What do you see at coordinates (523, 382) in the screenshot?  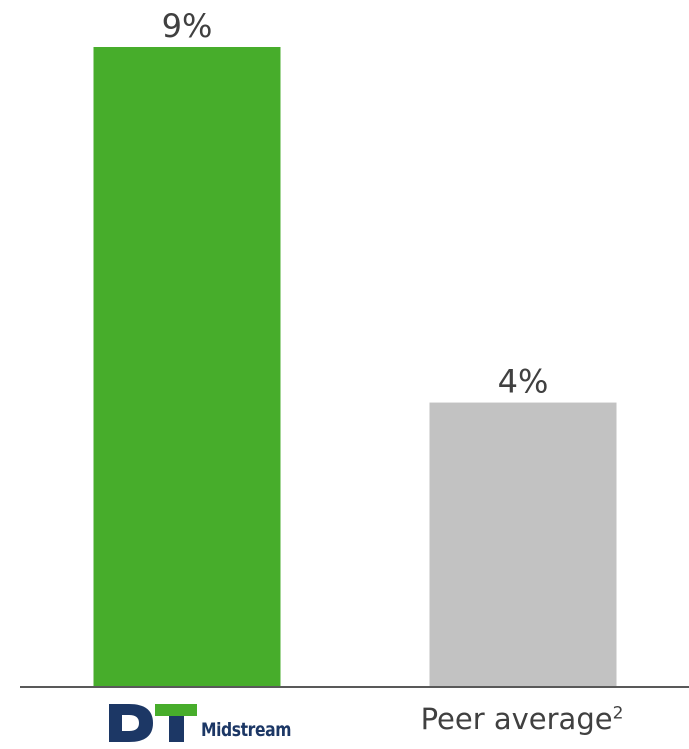 I see `data-label-peer-average: 4%` at bounding box center [523, 382].